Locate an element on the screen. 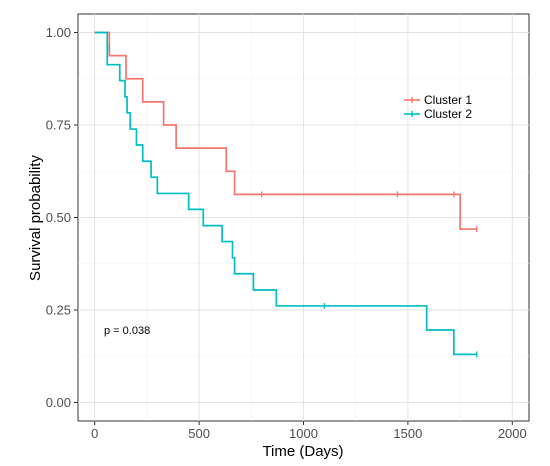  x-tick-label: 500 is located at coordinates (199, 433).